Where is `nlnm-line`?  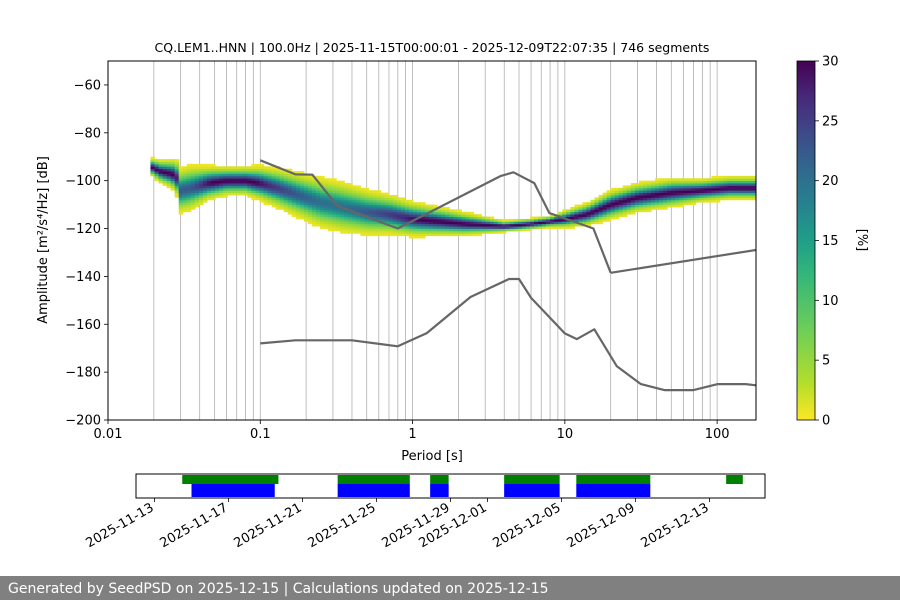 nlnm-line is located at coordinates (508, 334).